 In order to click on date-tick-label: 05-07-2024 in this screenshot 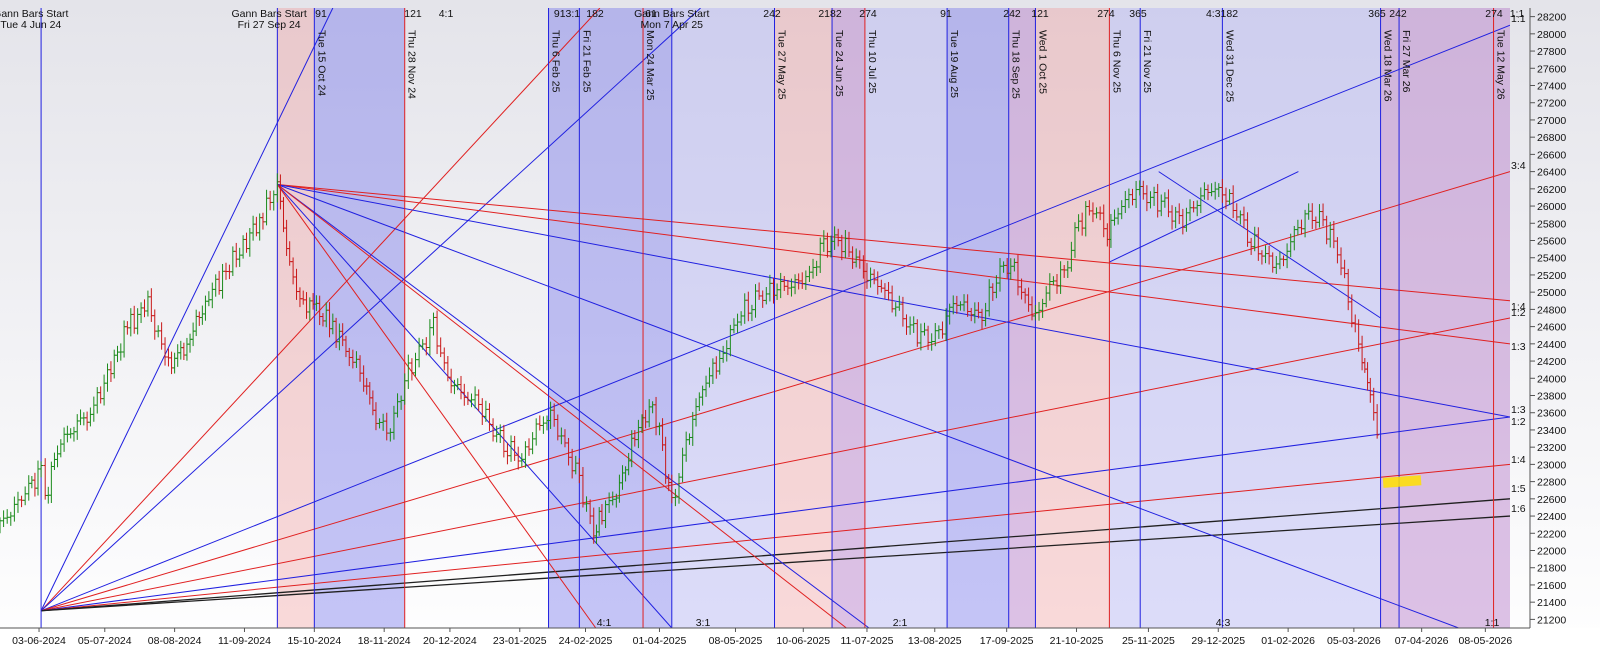, I will do `click(105, 641)`.